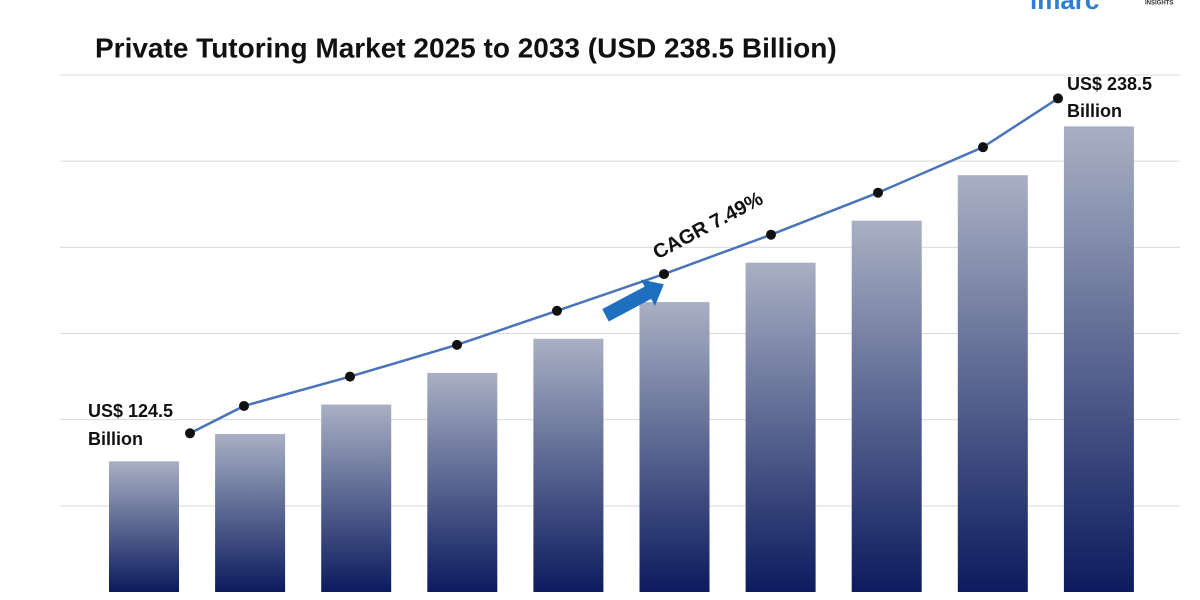 The width and height of the screenshot is (1200, 600). What do you see at coordinates (707, 226) in the screenshot?
I see `cagr-label: CAGR 7.49%` at bounding box center [707, 226].